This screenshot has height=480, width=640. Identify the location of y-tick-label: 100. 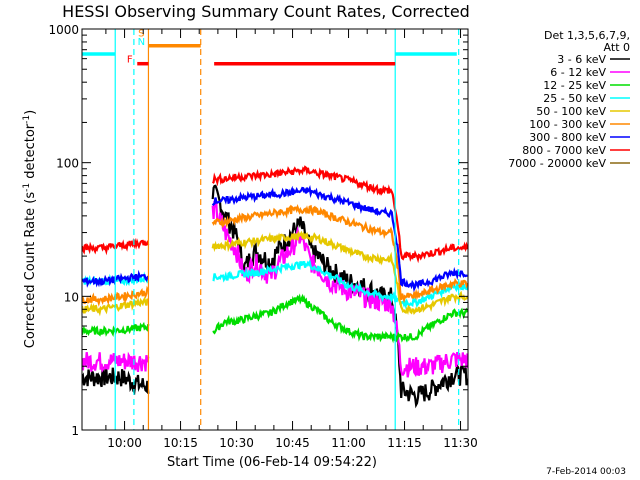
(67, 164).